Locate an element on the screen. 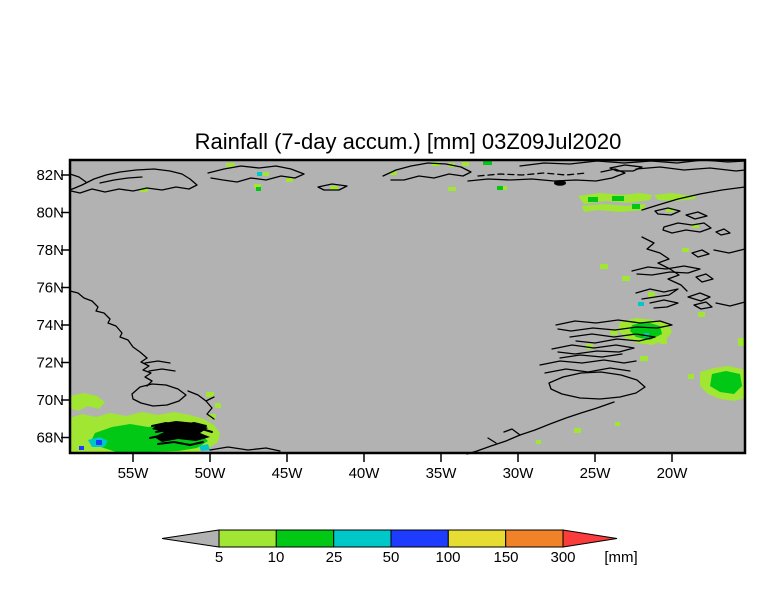 Image resolution: width=784 pixels, height=612 pixels. colorbar-level-label: 50 is located at coordinates (391, 557).